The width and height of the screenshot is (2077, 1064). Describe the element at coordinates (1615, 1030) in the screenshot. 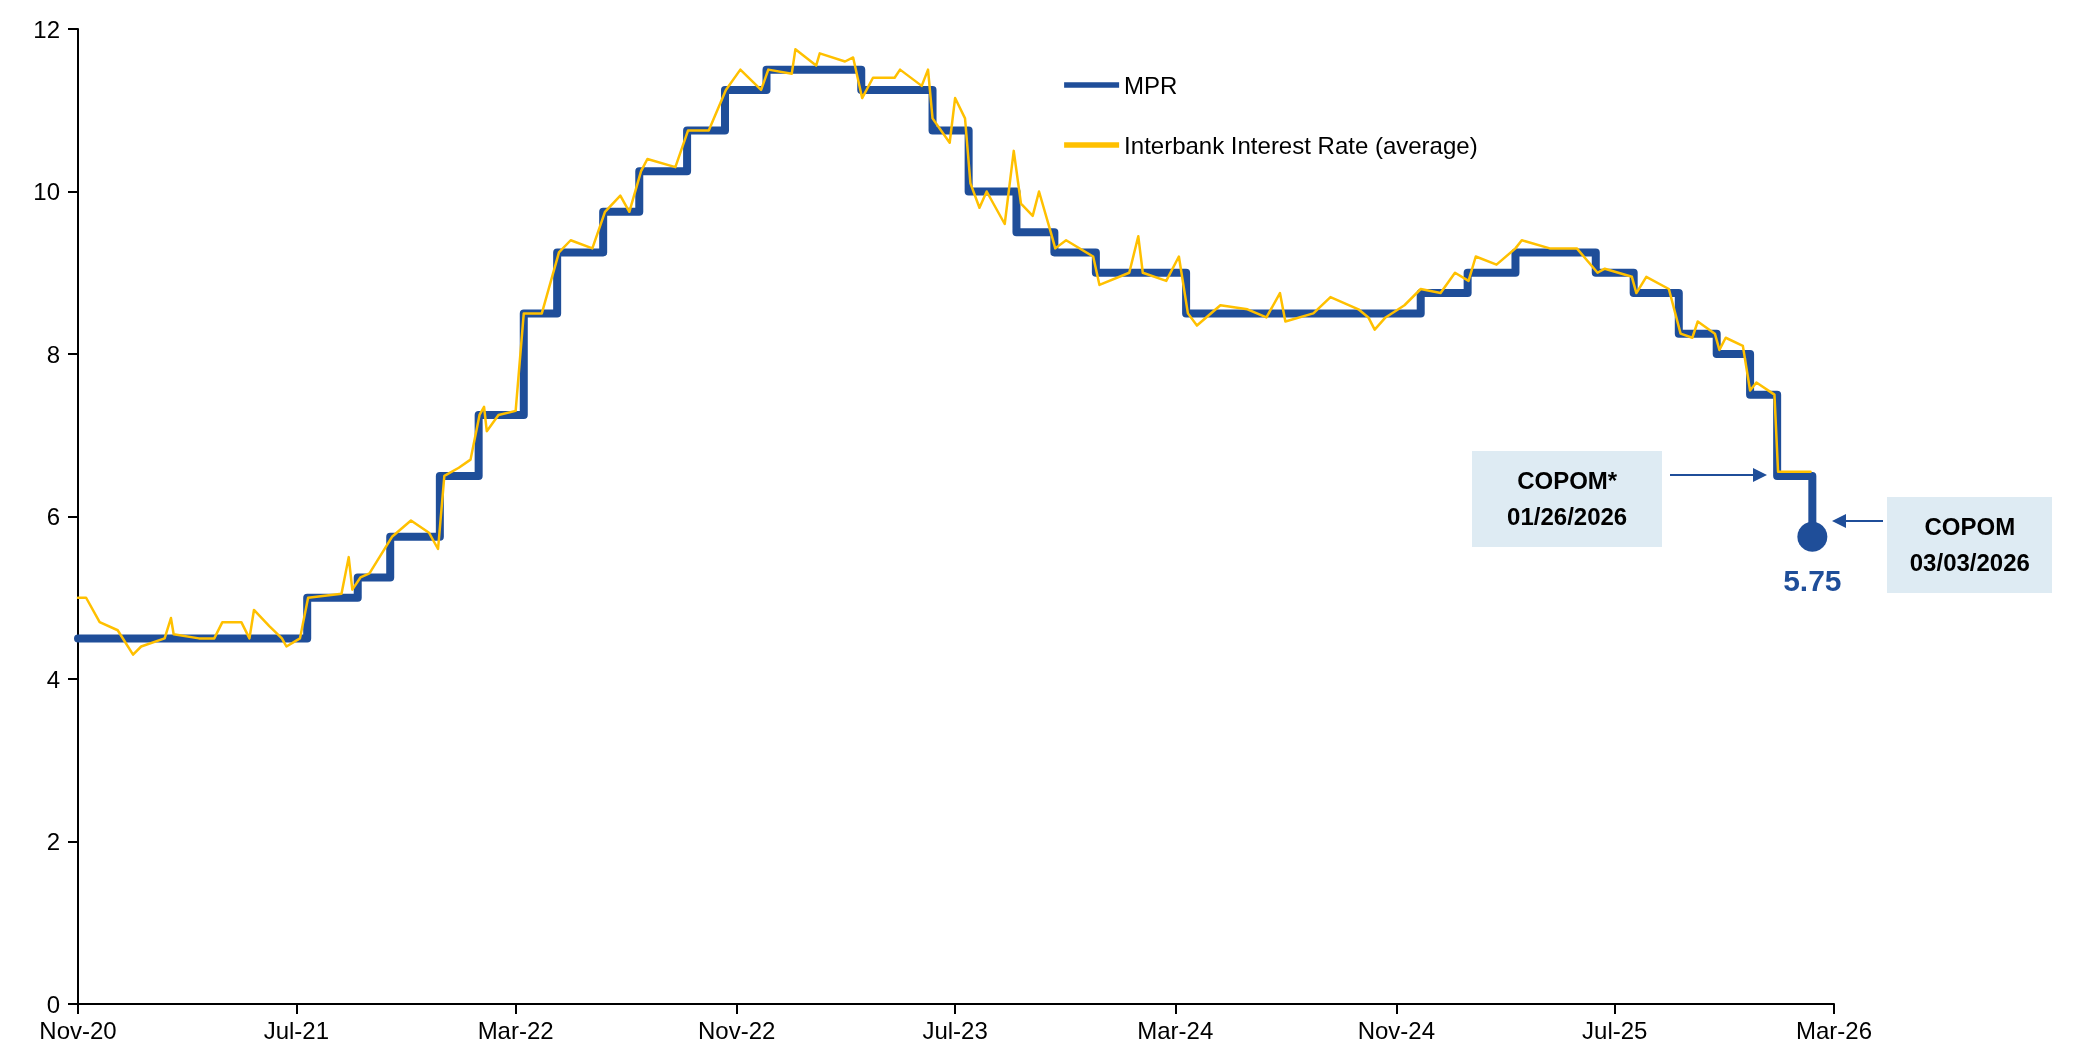

I see `x-tick-label: Jul-25` at that location.